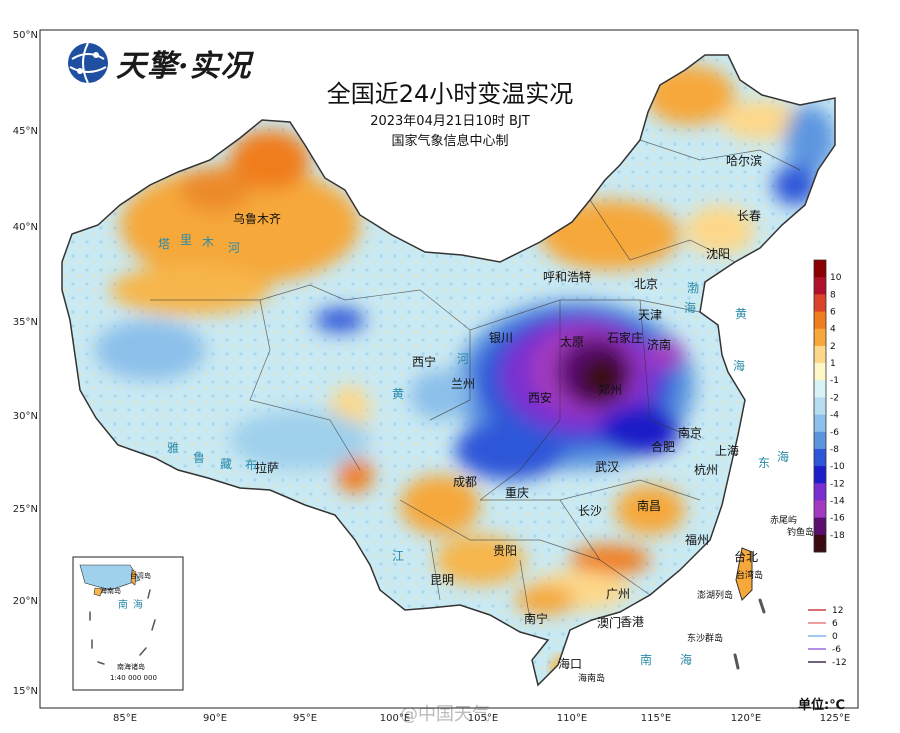 This screenshot has width=900, height=733. I want to click on island-label: 钓鱼岛, so click(800, 532).